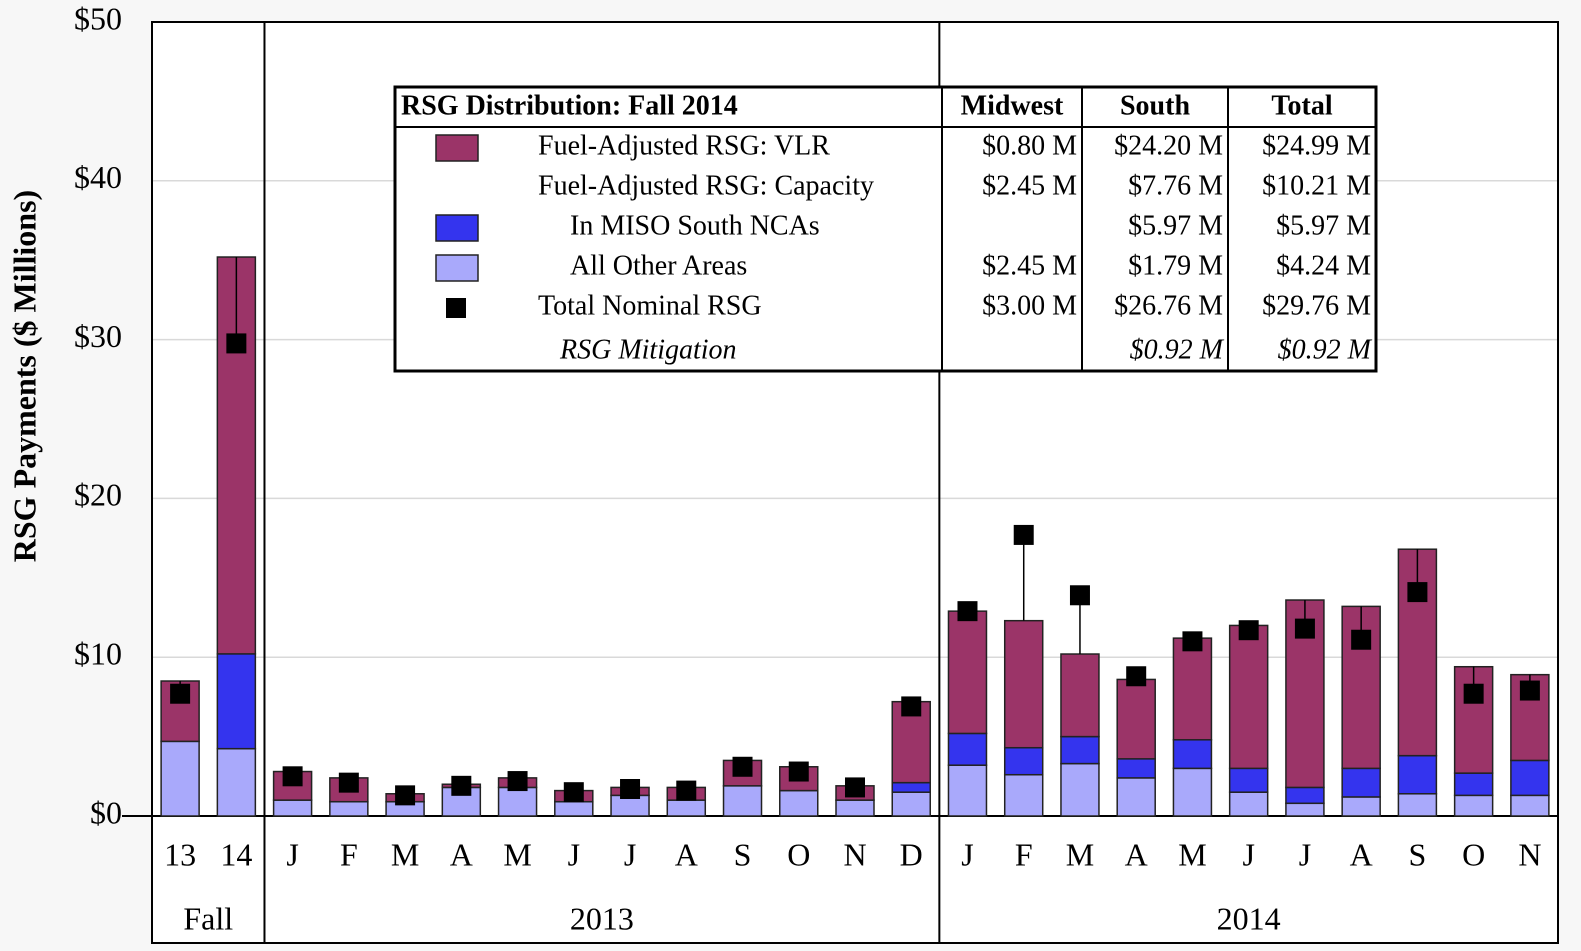 This screenshot has height=951, width=1581. I want to click on x-tick-label: S, so click(743, 854).